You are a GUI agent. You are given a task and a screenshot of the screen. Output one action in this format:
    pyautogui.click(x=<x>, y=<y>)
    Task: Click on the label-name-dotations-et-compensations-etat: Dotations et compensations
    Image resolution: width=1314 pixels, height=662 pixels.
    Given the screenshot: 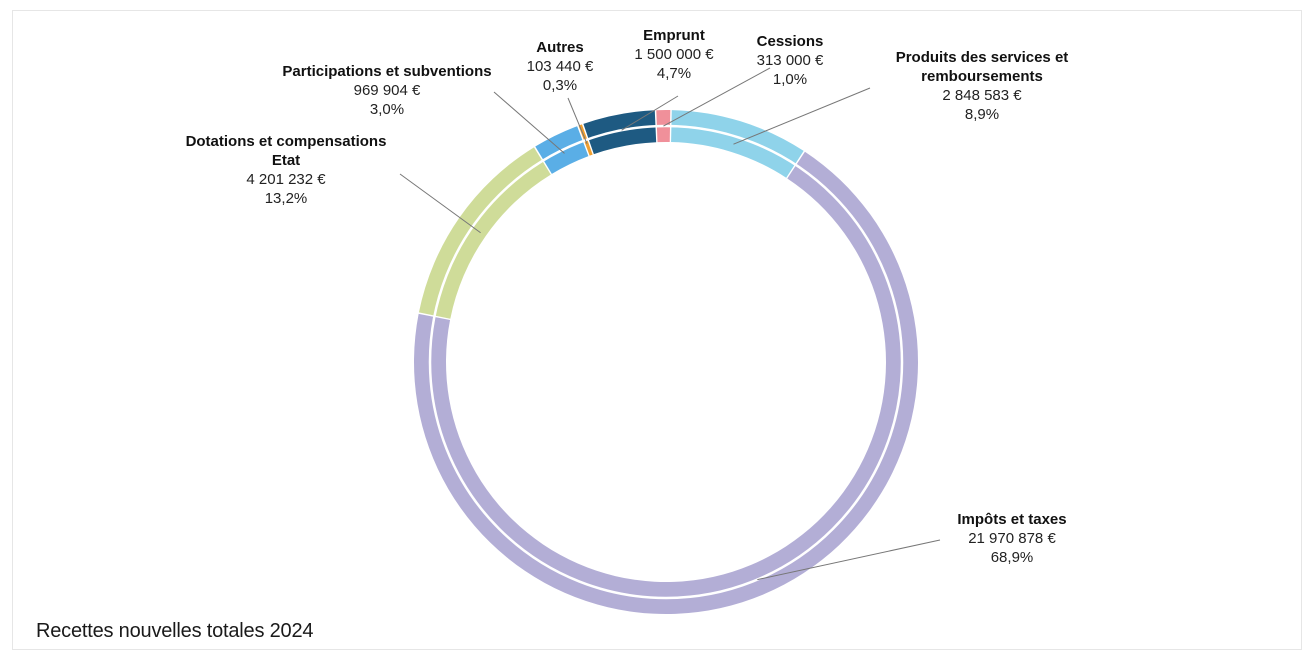 What is the action you would take?
    pyautogui.click(x=286, y=141)
    